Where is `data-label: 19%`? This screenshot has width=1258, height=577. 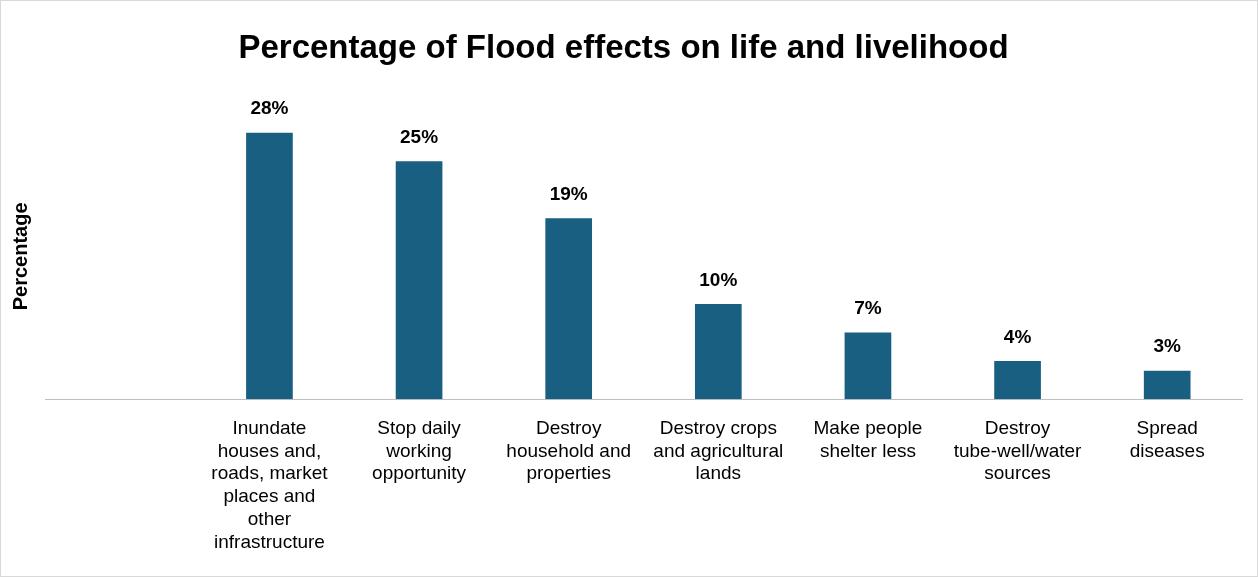 data-label: 19% is located at coordinates (568, 194).